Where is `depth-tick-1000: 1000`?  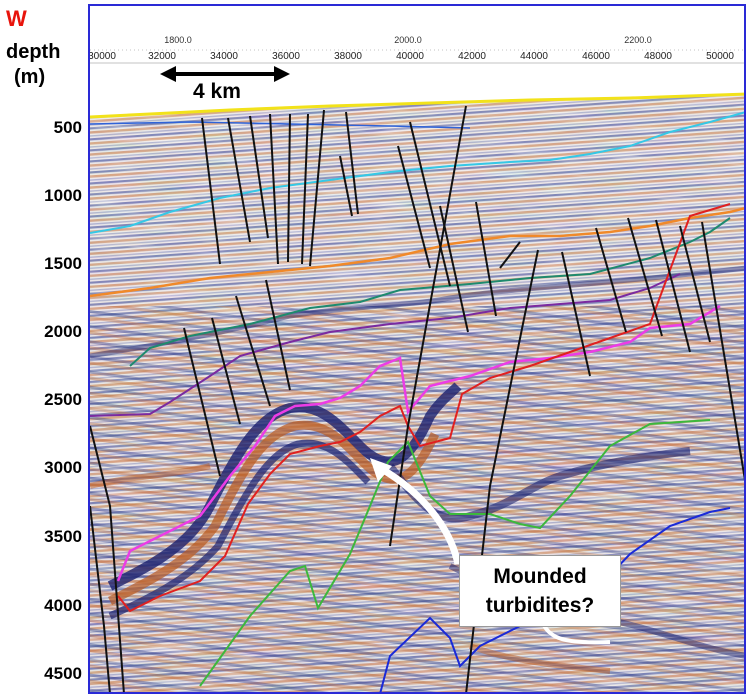 depth-tick-1000: 1000 is located at coordinates (63, 195).